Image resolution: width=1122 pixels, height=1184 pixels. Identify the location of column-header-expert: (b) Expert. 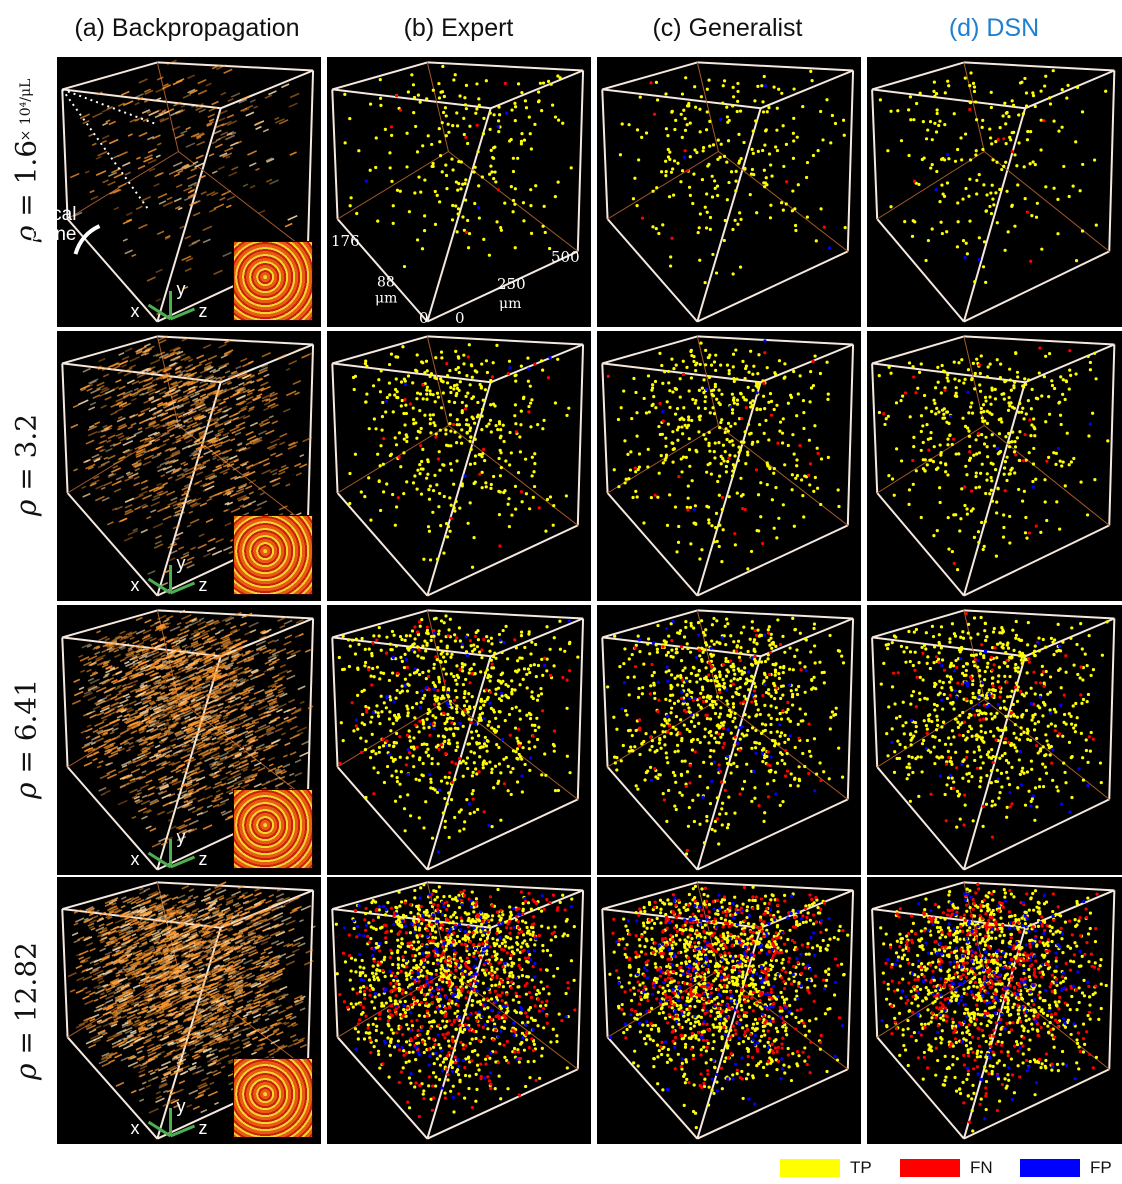
(458, 28).